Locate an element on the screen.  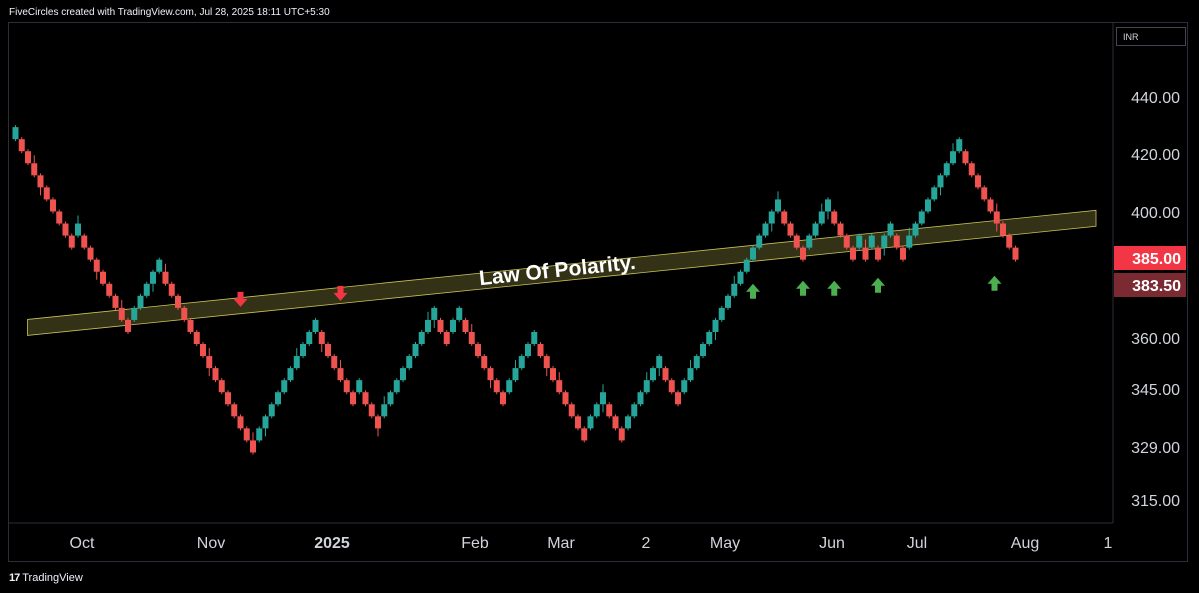
x-tick-label: Mar is located at coordinates (561, 543).